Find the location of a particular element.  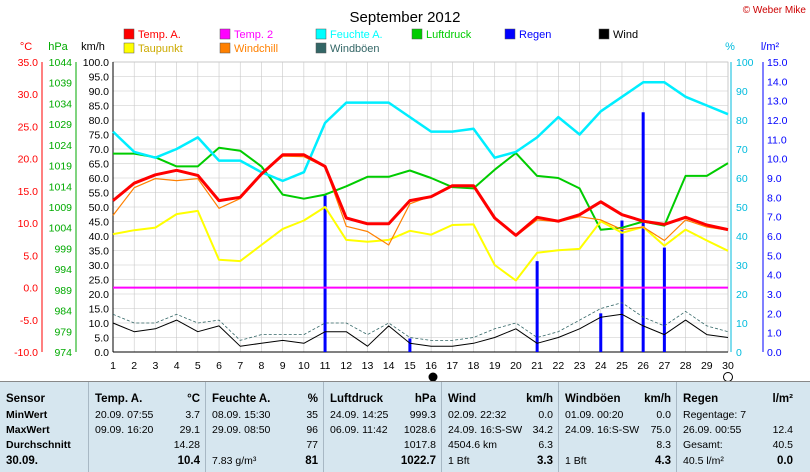

wind-unit: km/h is located at coordinates (539, 399).